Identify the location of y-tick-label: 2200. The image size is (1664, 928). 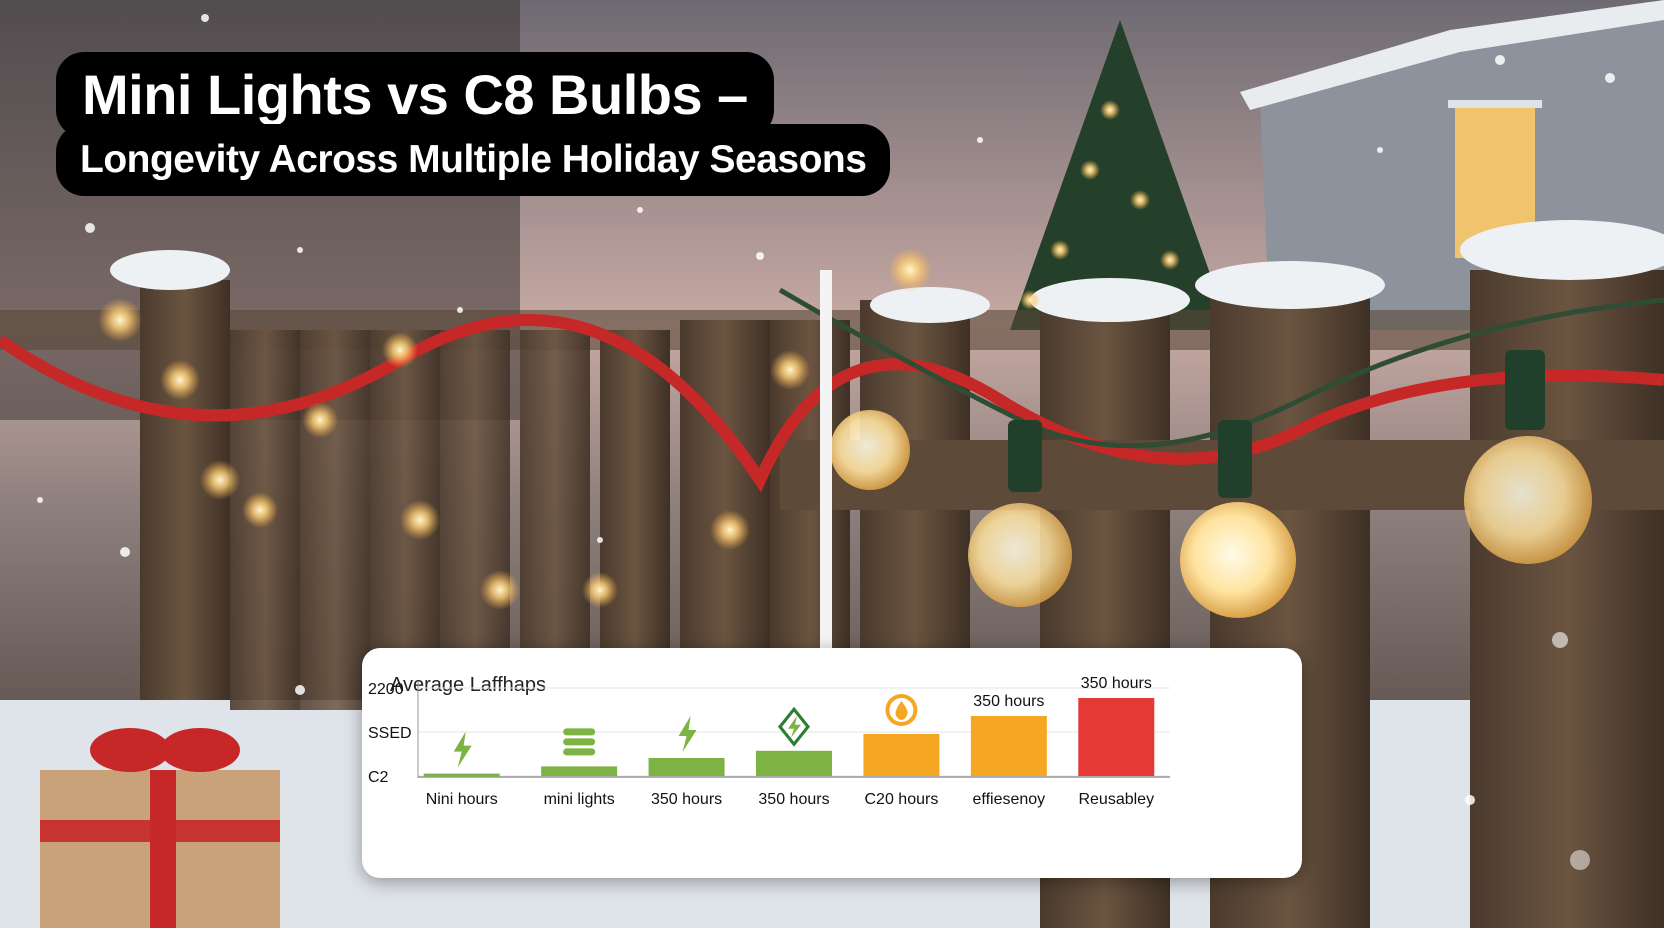
(386, 689).